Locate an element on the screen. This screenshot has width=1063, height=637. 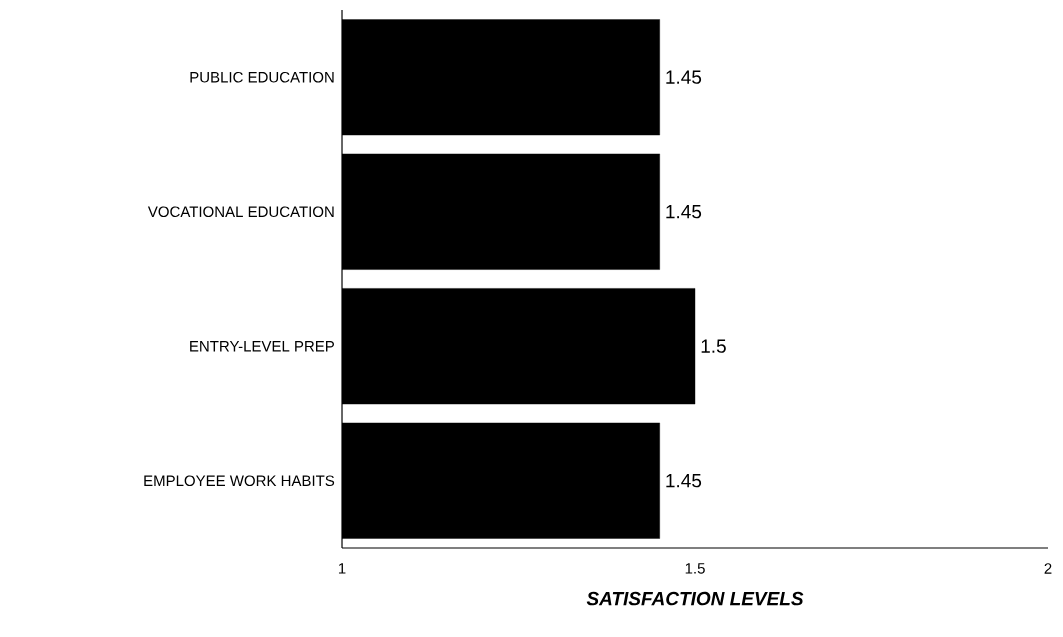
y-tick-label: VOCATIONAL EDUCATION is located at coordinates (240, 212).